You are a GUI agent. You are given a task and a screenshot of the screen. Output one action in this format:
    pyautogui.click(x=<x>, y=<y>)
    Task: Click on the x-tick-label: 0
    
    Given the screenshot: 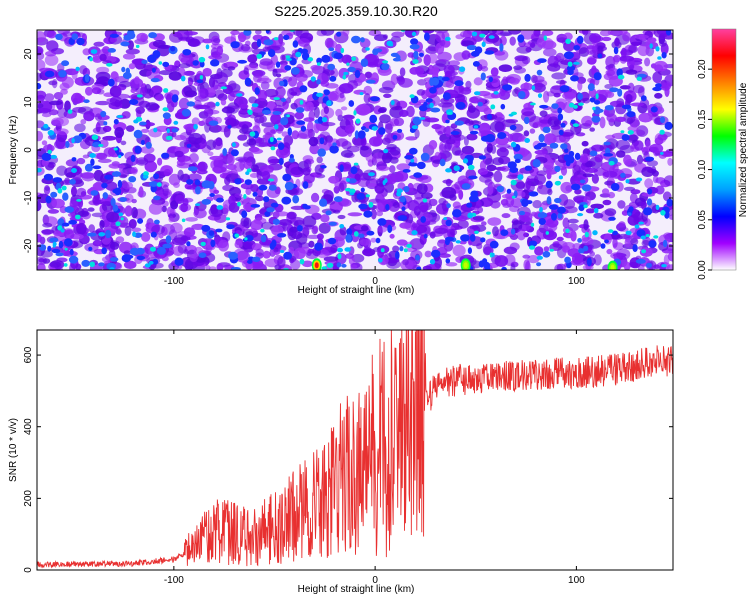 What is the action you would take?
    pyautogui.click(x=375, y=281)
    